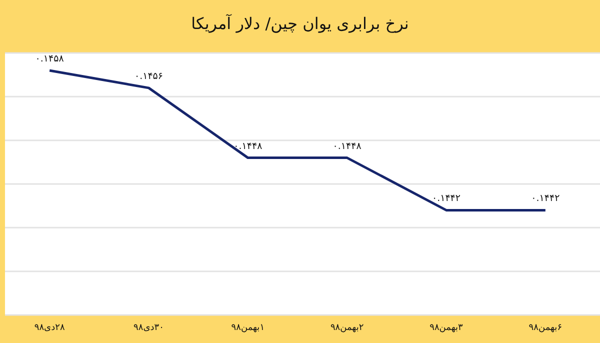  I want to click on x-tick-label: ۱بهمن۹۸, so click(248, 328).